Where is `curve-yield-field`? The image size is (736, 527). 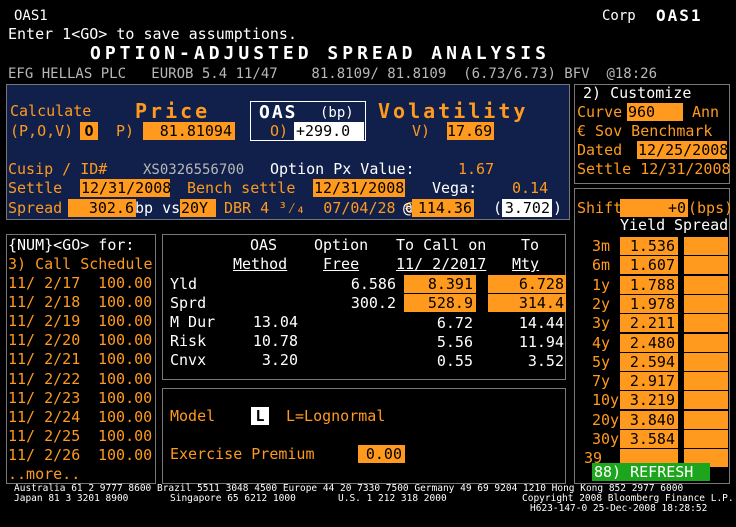 curve-yield-field is located at coordinates (649, 458).